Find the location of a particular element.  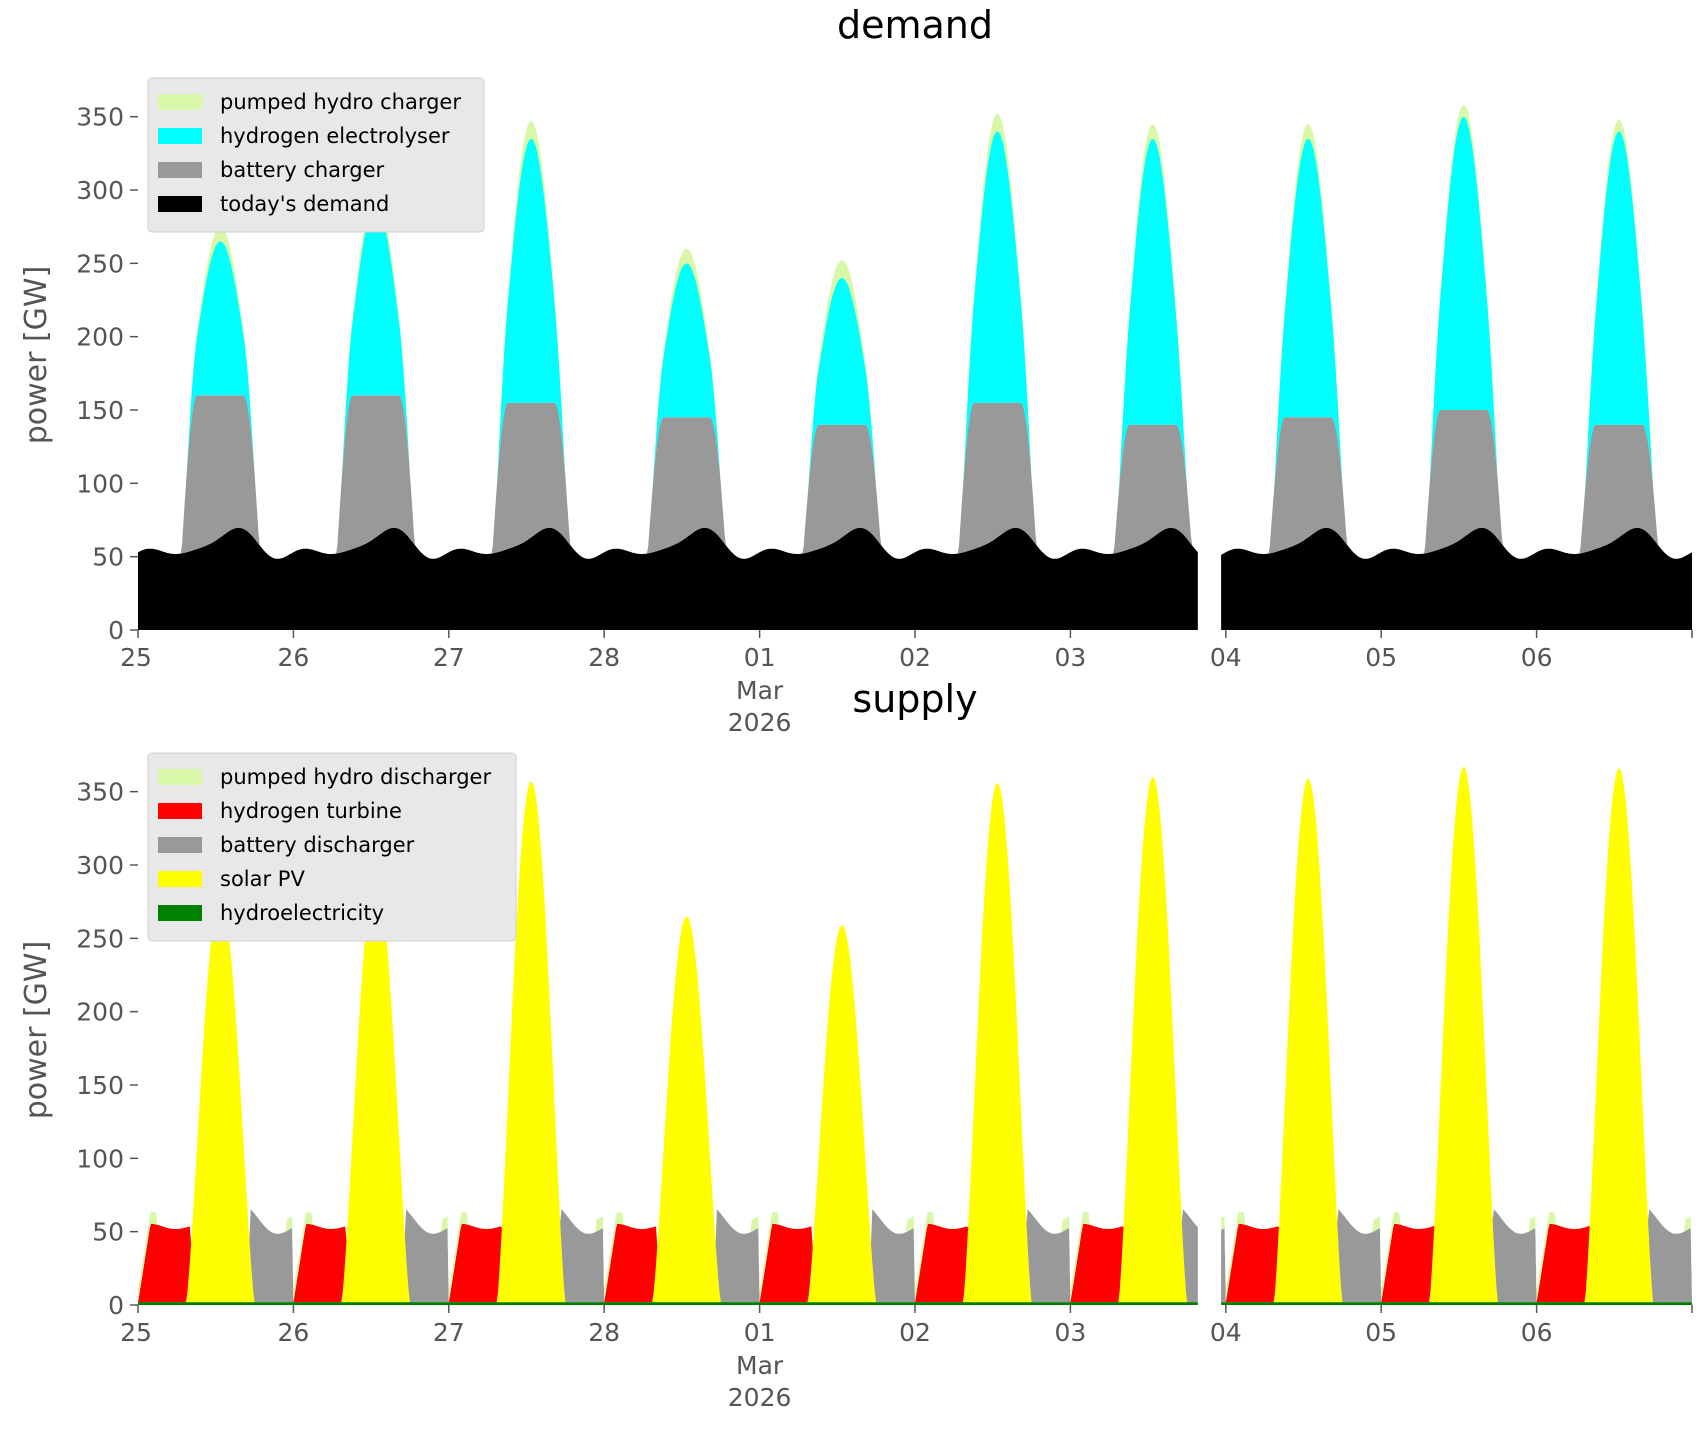

demand-xtick-label: 04 is located at coordinates (1226, 657).